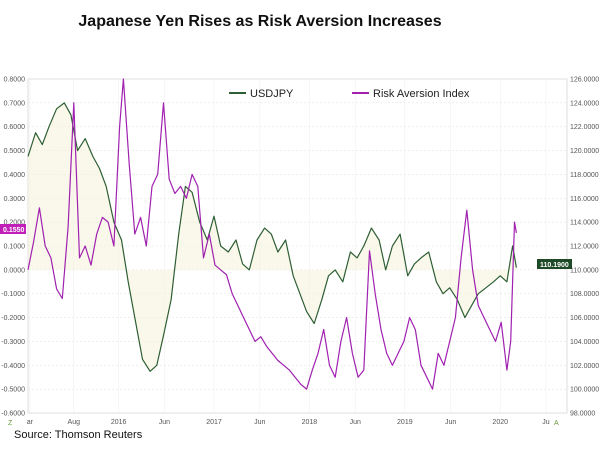 The width and height of the screenshot is (600, 465). I want to click on value-badges: 0.1550 110.1900, so click(286, 246).